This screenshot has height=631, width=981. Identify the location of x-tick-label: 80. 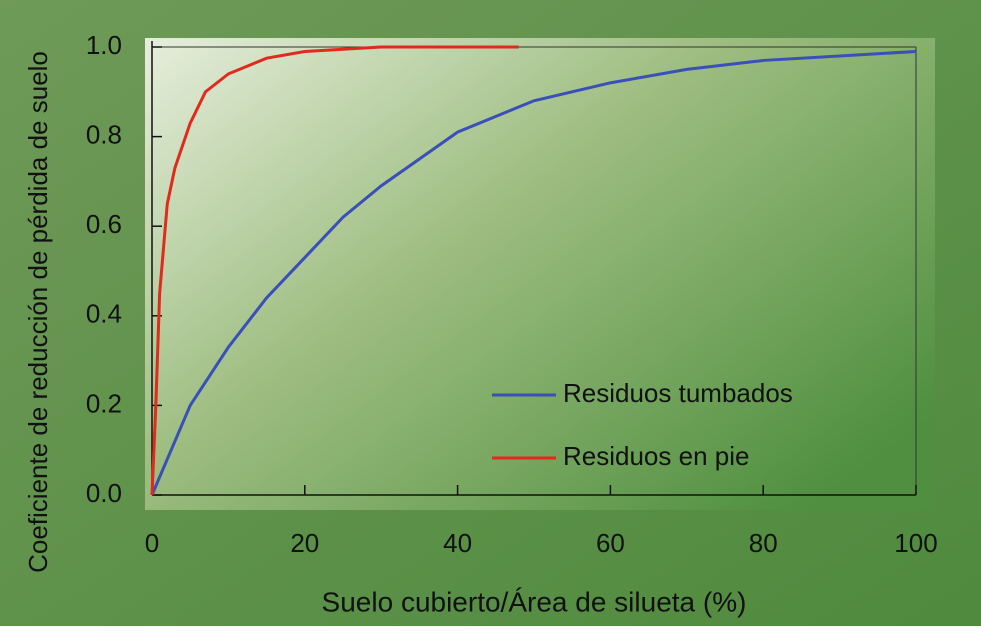
(763, 543).